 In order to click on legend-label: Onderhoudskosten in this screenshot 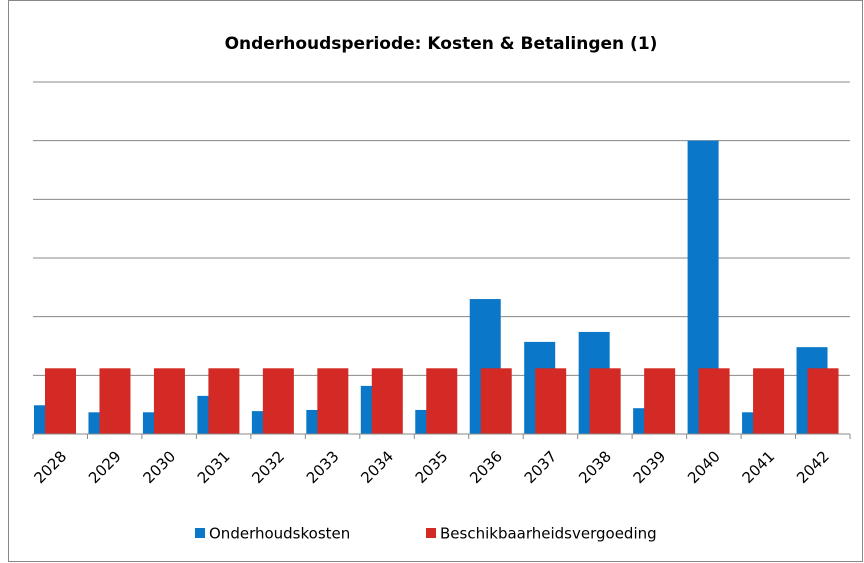, I will do `click(279, 534)`.